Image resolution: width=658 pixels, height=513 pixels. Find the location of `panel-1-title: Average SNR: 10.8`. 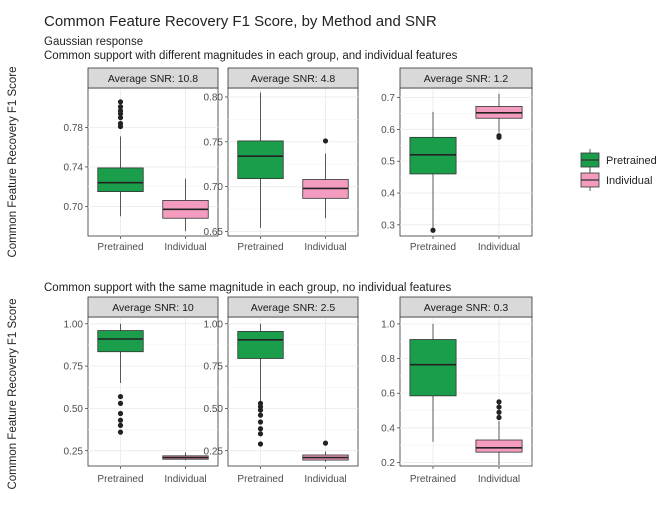

panel-1-title: Average SNR: 10.8 is located at coordinates (153, 79).